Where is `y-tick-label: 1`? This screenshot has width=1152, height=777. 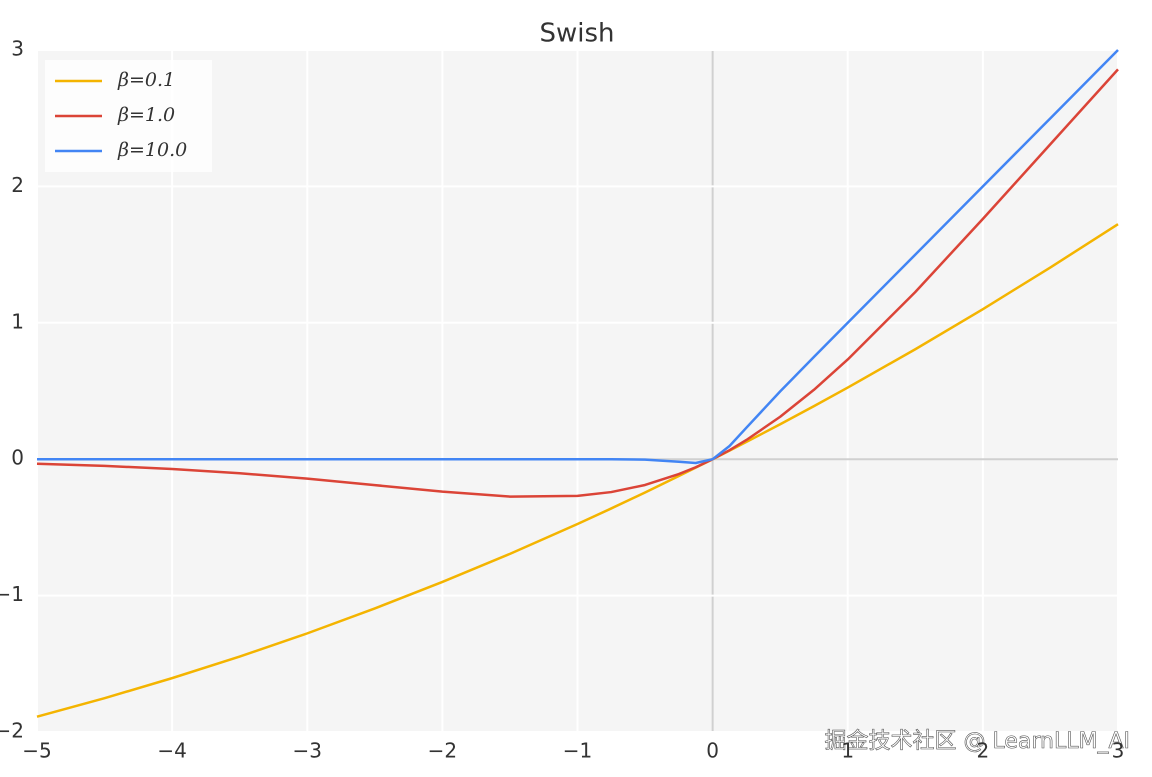 y-tick-label: 1 is located at coordinates (17, 321).